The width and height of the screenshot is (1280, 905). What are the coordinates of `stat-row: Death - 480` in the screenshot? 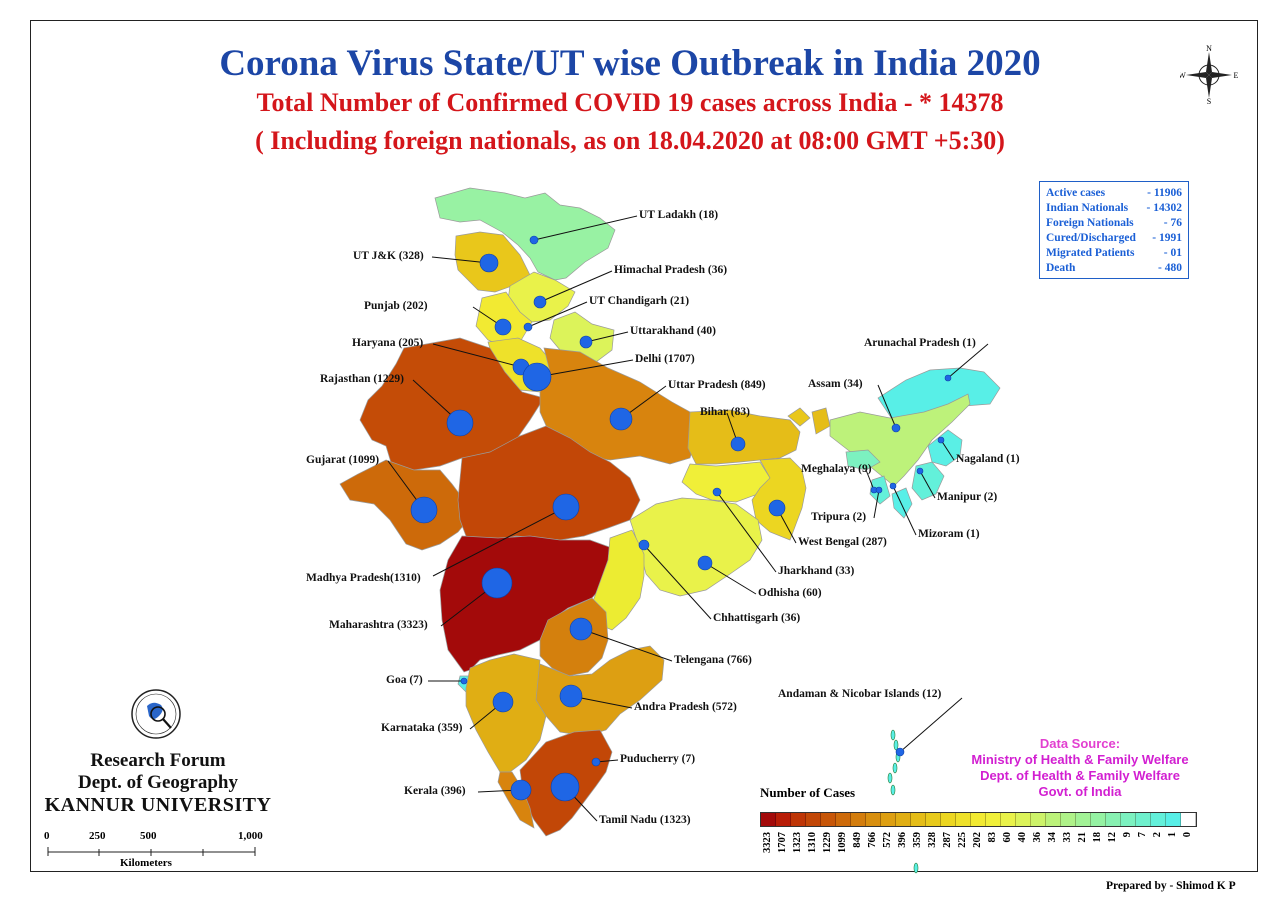 It's located at (1114, 268).